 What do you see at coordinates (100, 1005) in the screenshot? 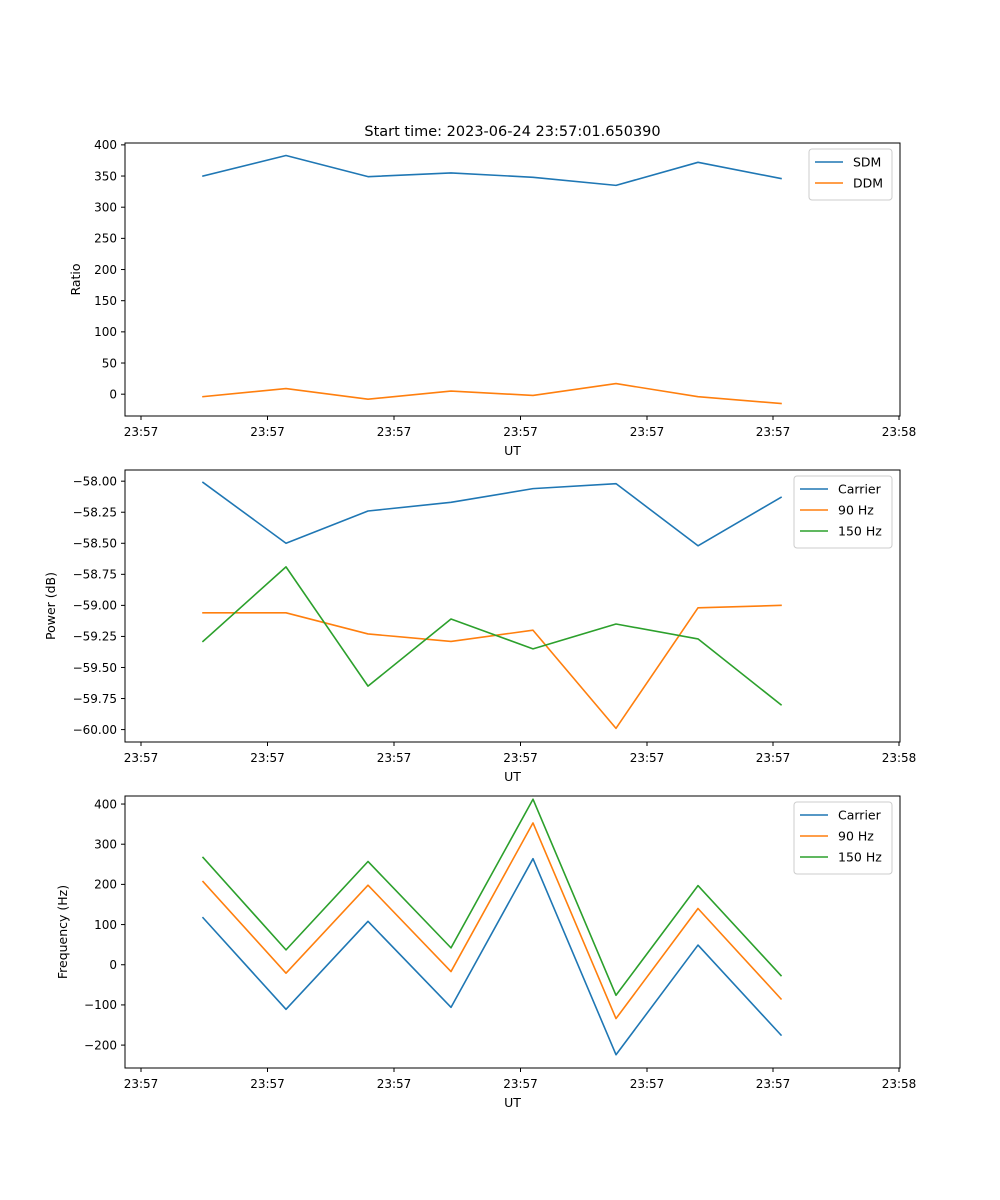
I see `y-tick-label: −100` at bounding box center [100, 1005].